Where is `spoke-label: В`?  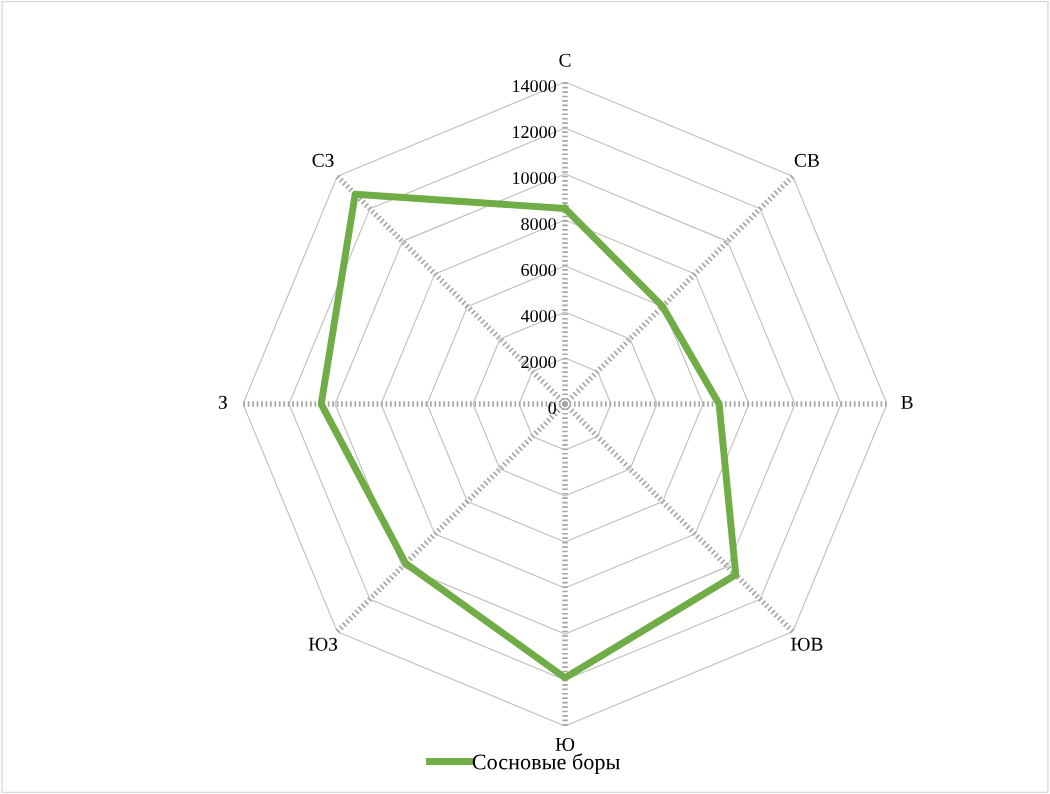
spoke-label: В is located at coordinates (907, 402).